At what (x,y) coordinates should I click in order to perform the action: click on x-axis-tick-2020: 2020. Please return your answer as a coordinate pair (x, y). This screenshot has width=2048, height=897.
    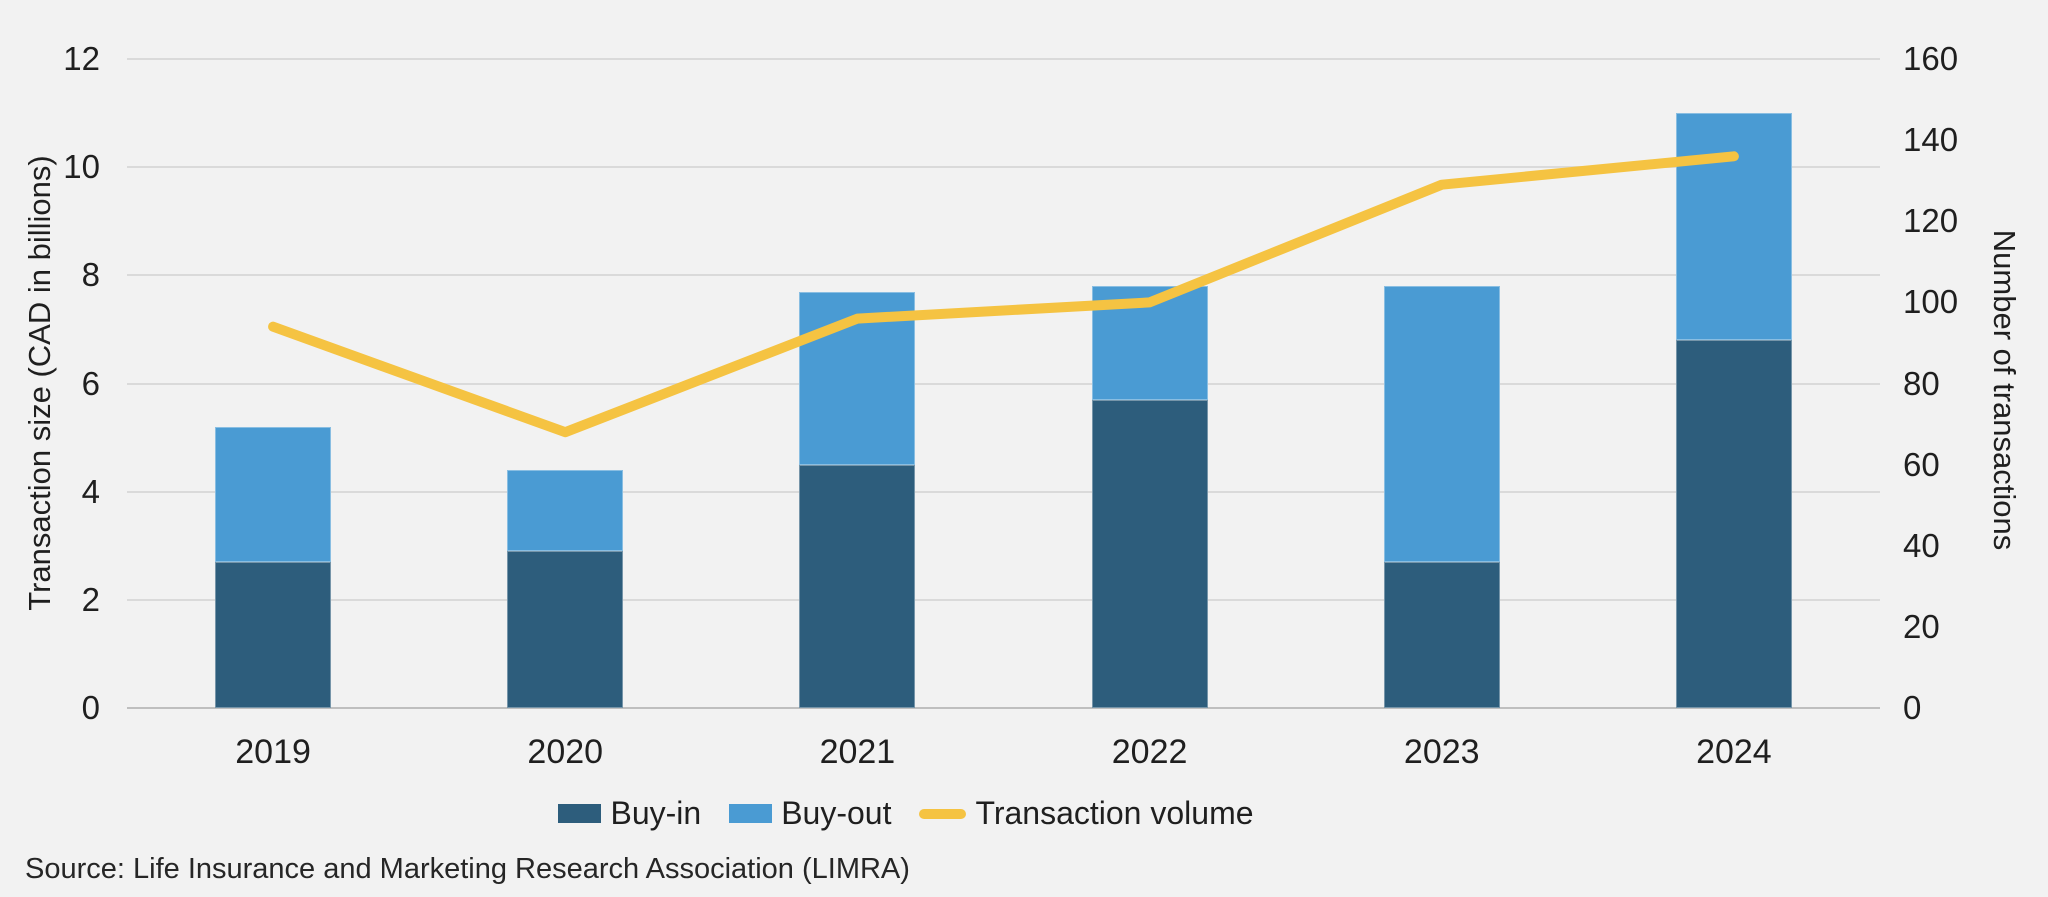
    Looking at the image, I should click on (565, 752).